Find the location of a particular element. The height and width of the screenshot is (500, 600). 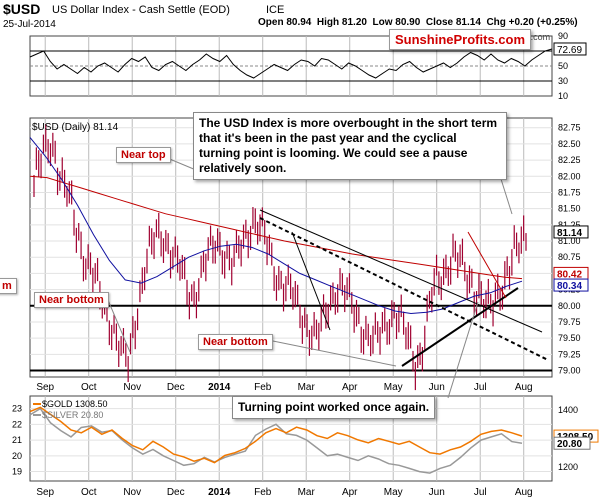

x-label-bottom: Jun is located at coordinates (437, 492).